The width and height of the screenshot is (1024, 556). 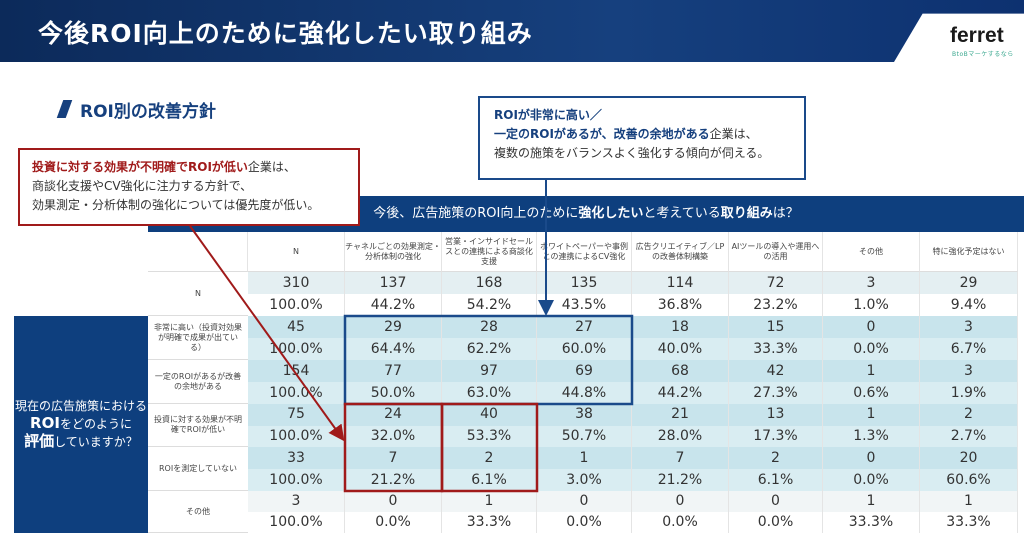 What do you see at coordinates (140, 167) in the screenshot?
I see `callout-emphasis: 投資に対する効果が不明確でROIが低い` at bounding box center [140, 167].